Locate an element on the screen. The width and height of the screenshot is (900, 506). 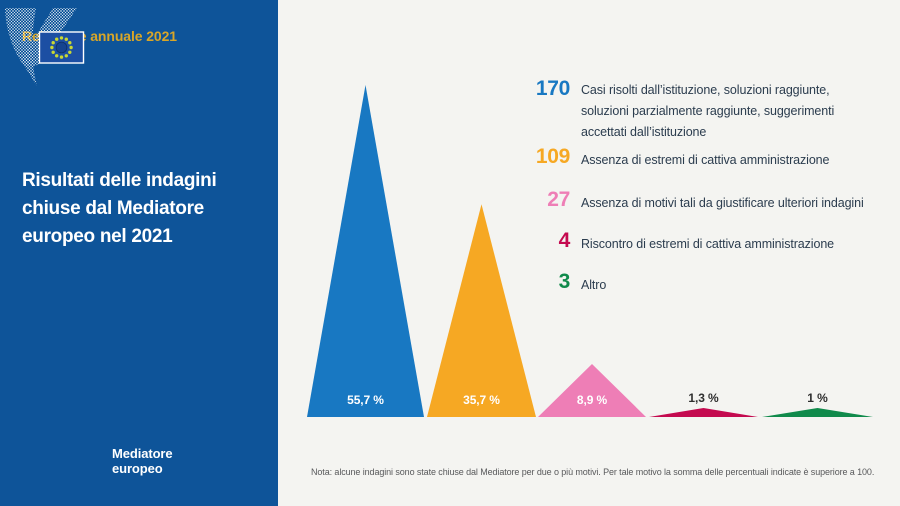
triangle-riscontro-estremi is located at coordinates (703, 412).